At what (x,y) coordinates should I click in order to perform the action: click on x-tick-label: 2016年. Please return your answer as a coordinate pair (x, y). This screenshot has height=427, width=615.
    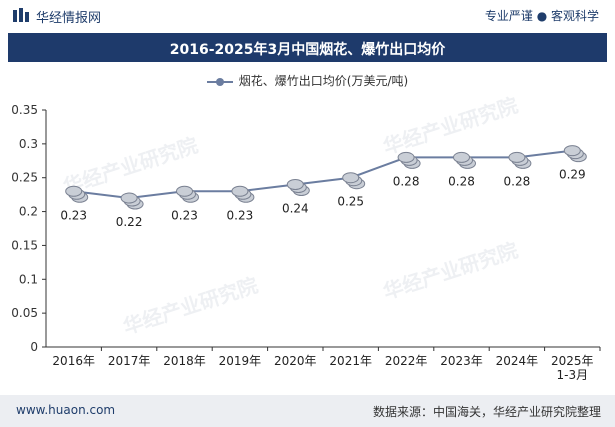
    Looking at the image, I should click on (73, 361).